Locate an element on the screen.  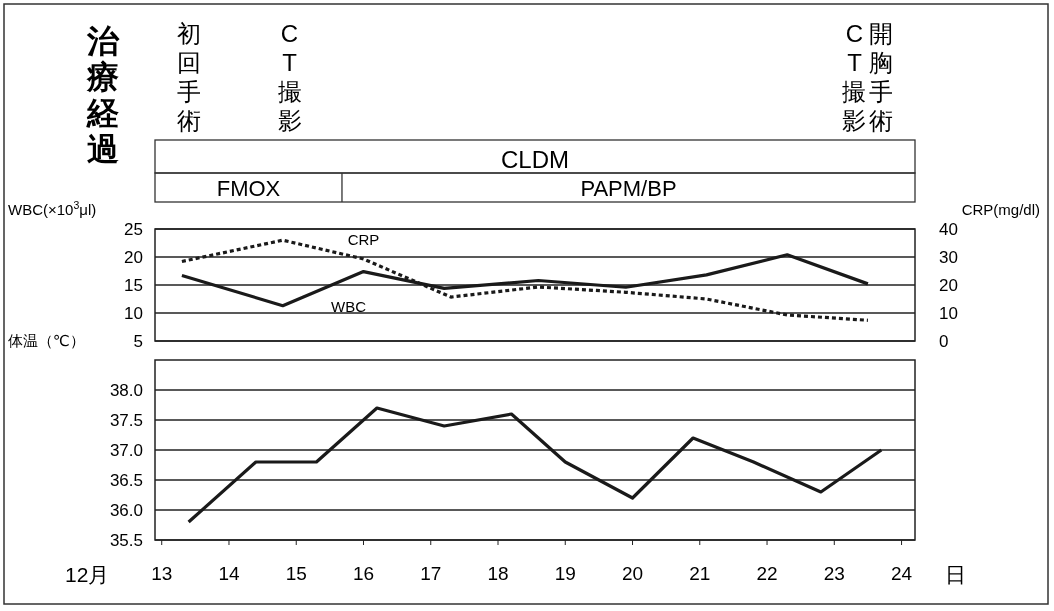
y-tick-label: 10 is located at coordinates (133, 313).